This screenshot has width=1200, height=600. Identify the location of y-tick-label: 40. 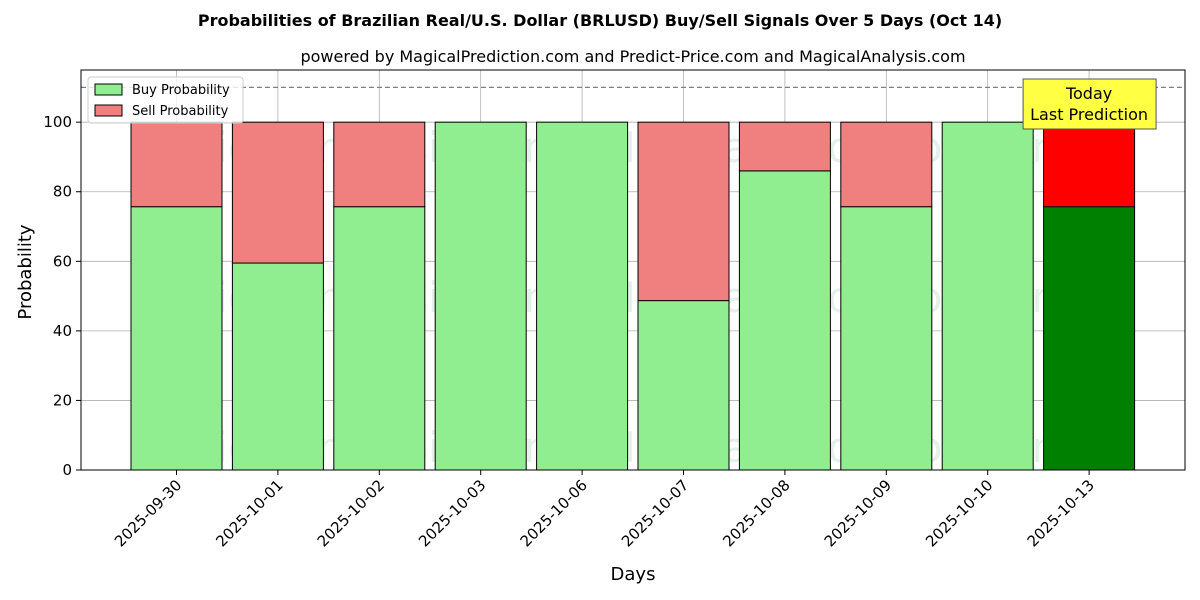
(62, 331).